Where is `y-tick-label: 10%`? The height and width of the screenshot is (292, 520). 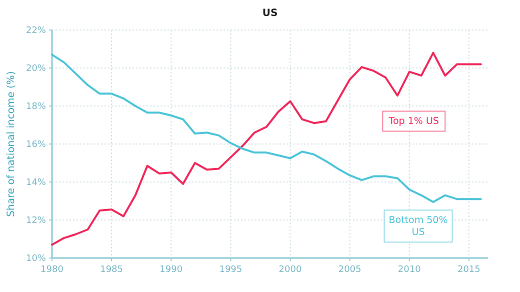
y-tick-label: 10% is located at coordinates (36, 259).